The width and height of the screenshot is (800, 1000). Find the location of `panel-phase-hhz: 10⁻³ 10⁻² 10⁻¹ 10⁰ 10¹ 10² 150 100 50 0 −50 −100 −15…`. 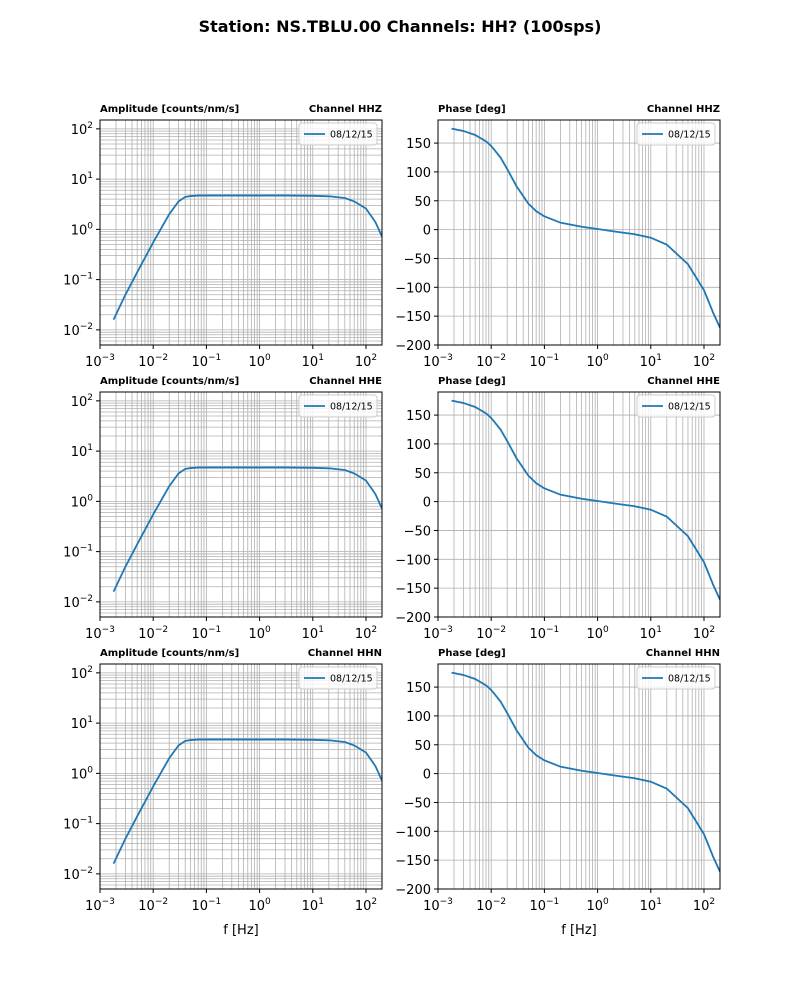

panel-phase-hhz: 10⁻³ 10⁻² 10⁻¹ 10⁰ 10¹ 10² 150 100 50 0 −50 −100 −15… is located at coordinates (558, 237).